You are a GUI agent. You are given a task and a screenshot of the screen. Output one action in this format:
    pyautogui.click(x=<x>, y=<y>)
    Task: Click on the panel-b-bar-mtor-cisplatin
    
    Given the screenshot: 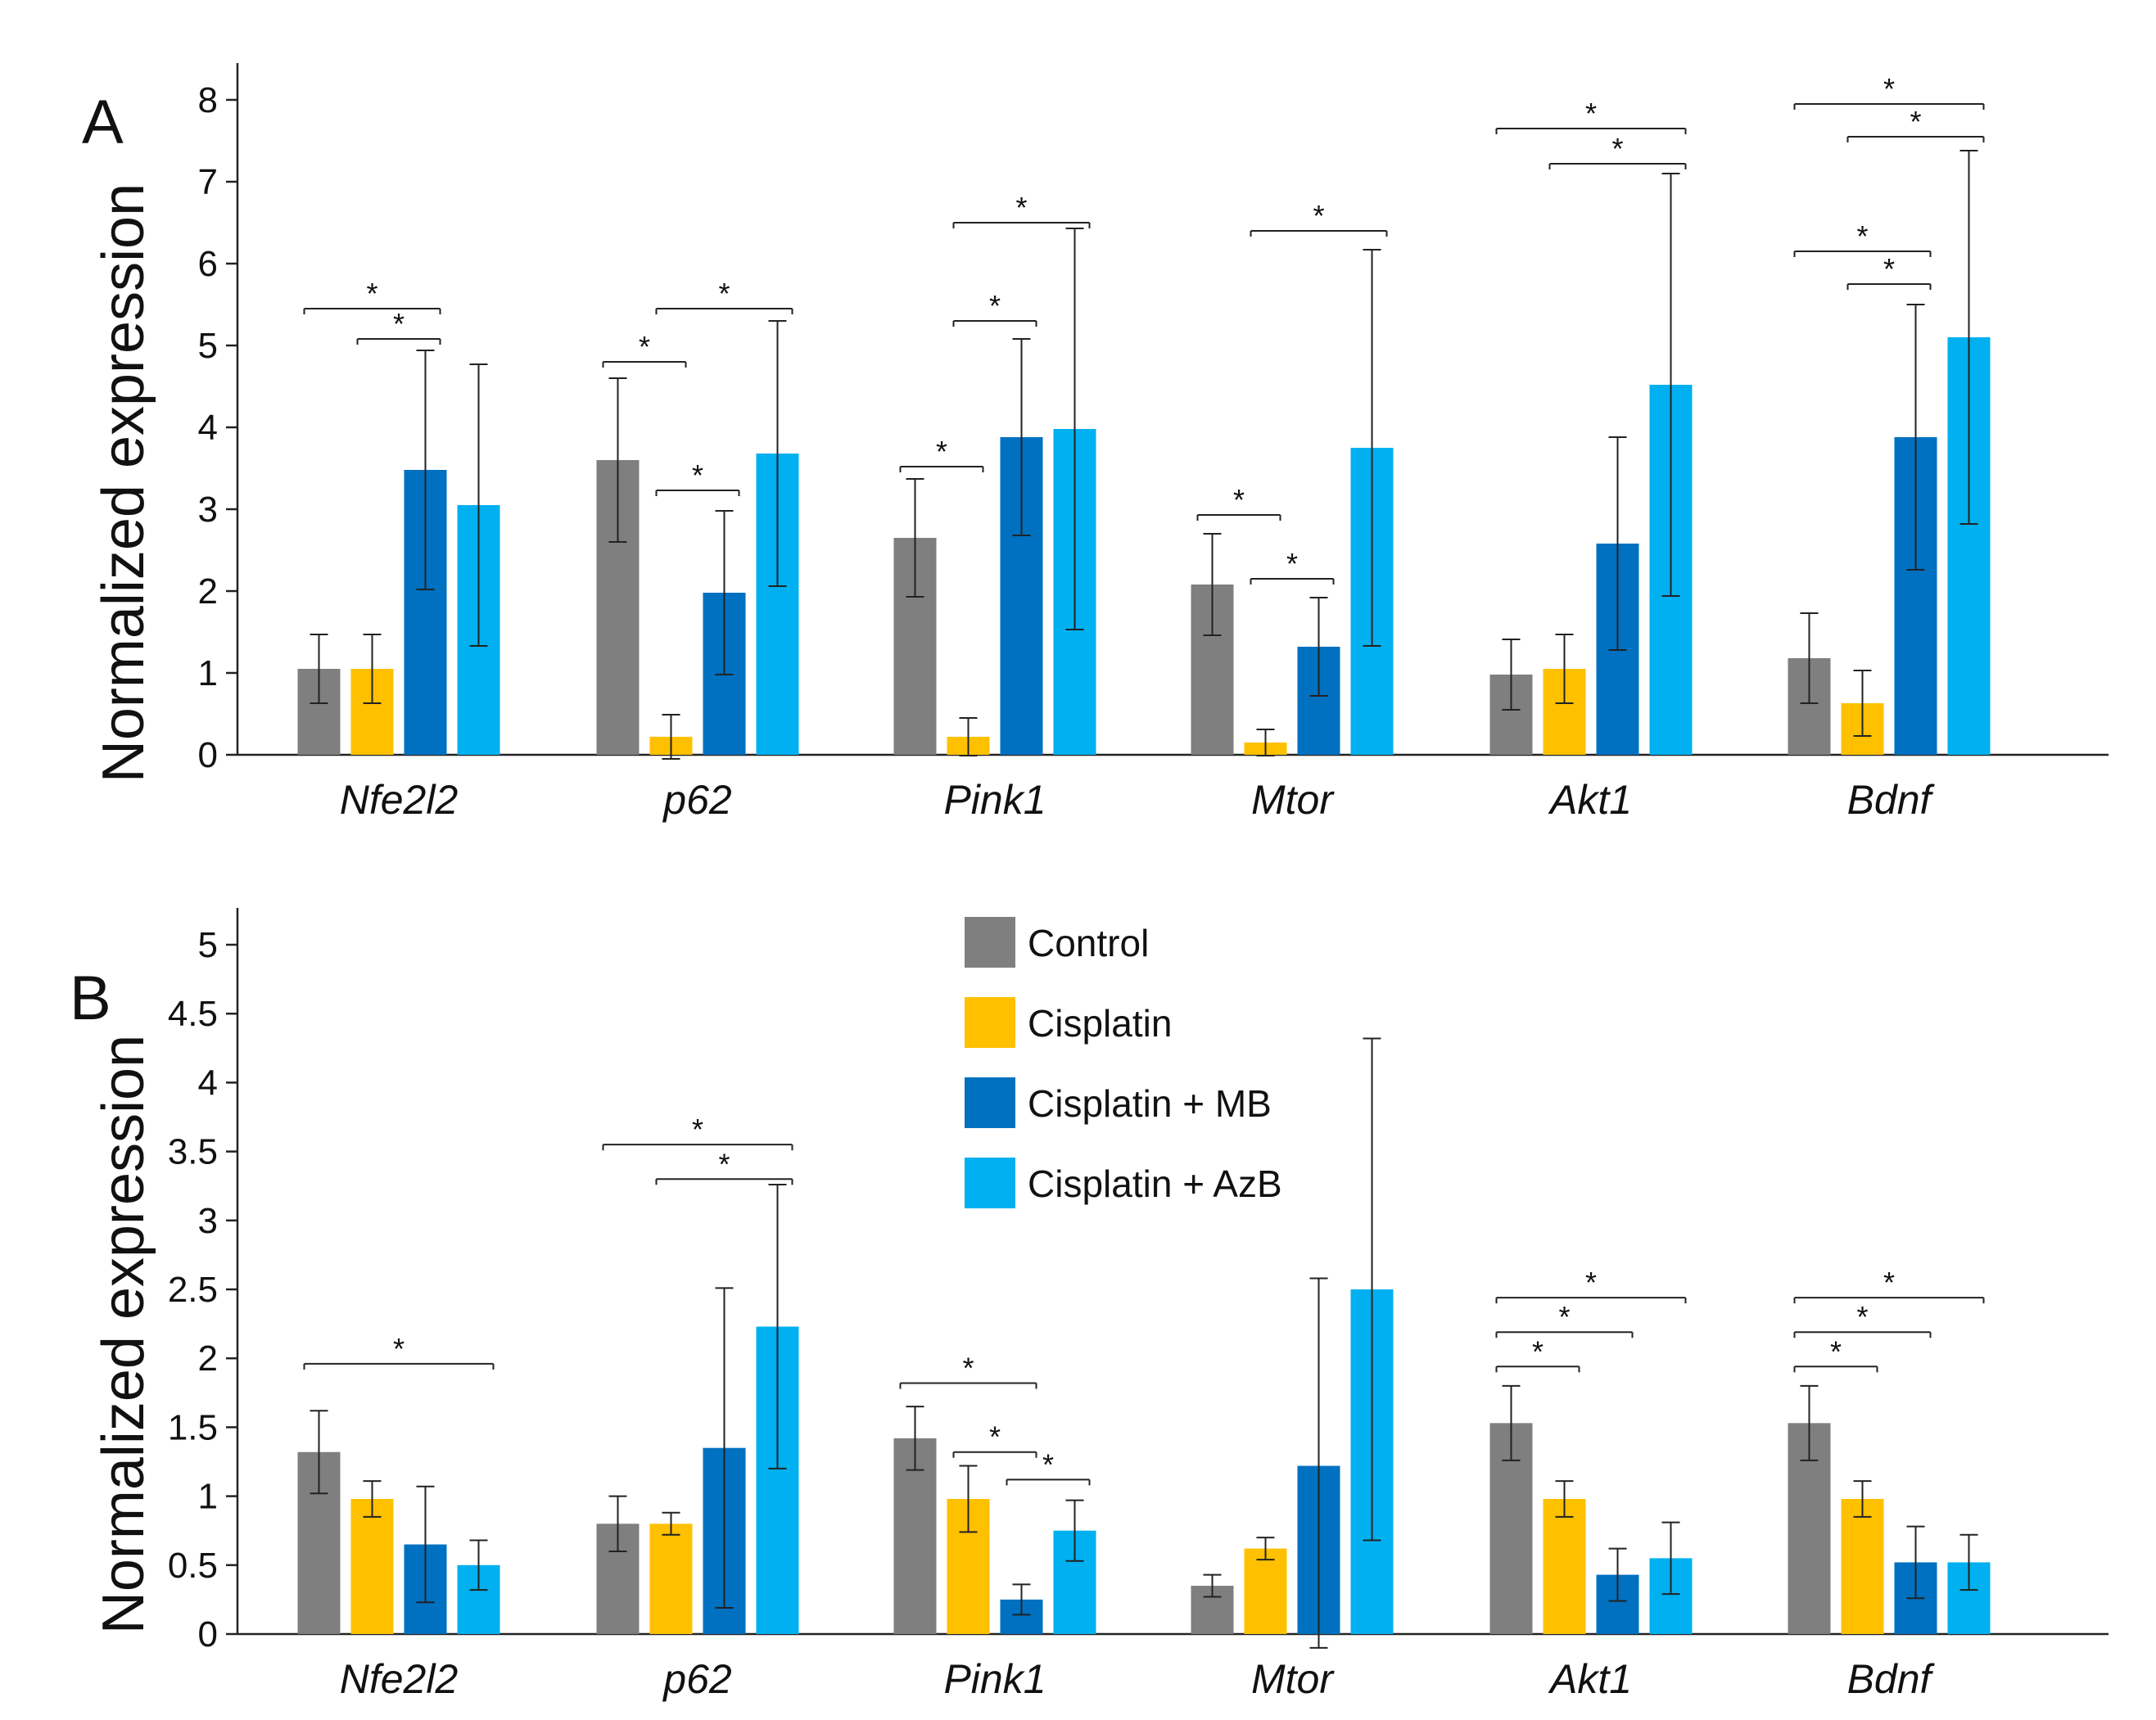 What is the action you would take?
    pyautogui.click(x=1265, y=1591)
    